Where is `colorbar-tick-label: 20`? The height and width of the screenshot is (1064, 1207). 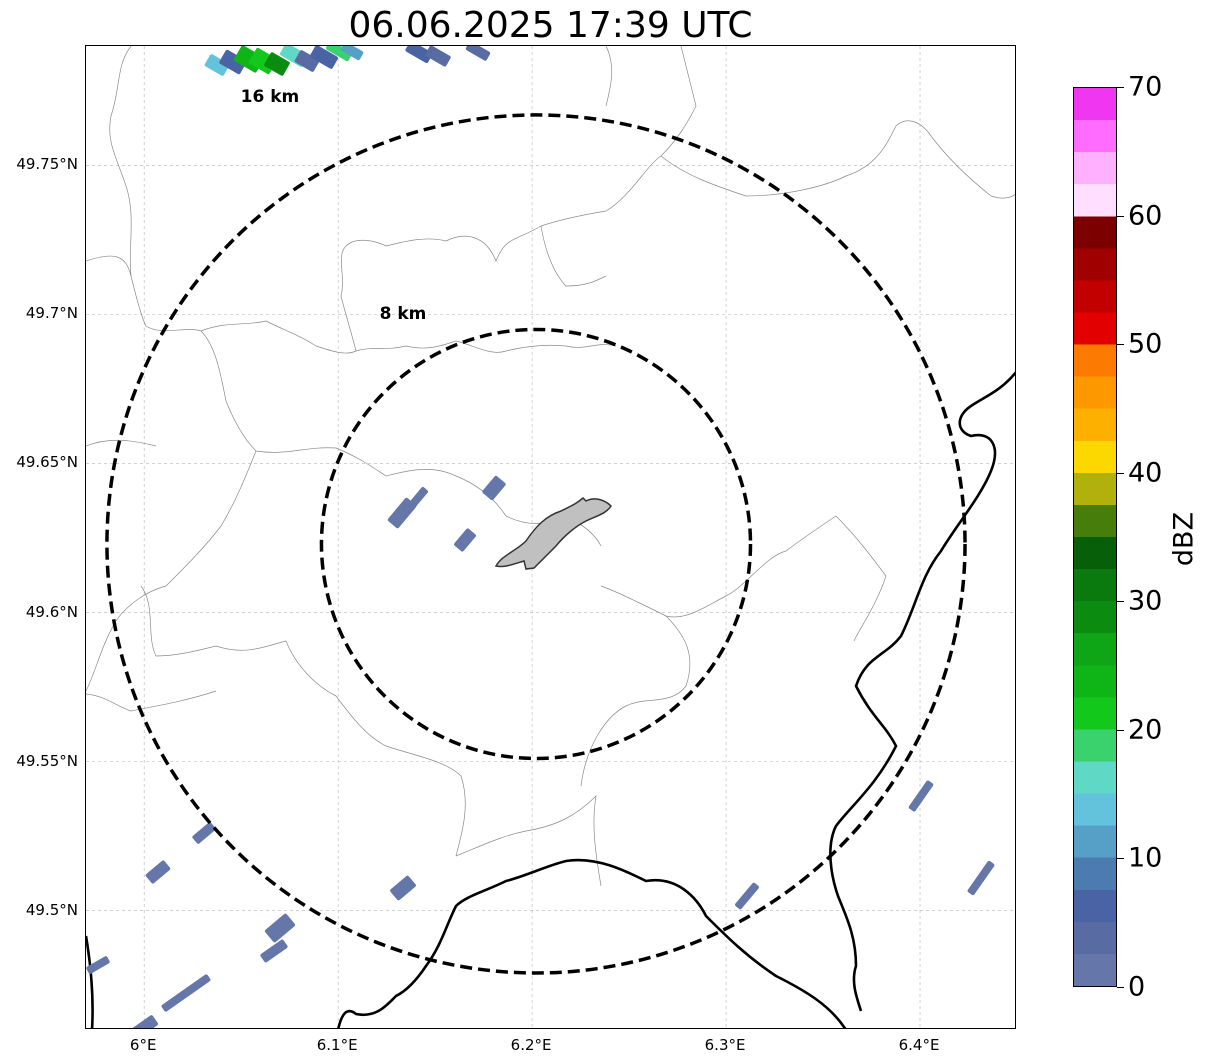
colorbar-tick-label: 20 is located at coordinates (1145, 730).